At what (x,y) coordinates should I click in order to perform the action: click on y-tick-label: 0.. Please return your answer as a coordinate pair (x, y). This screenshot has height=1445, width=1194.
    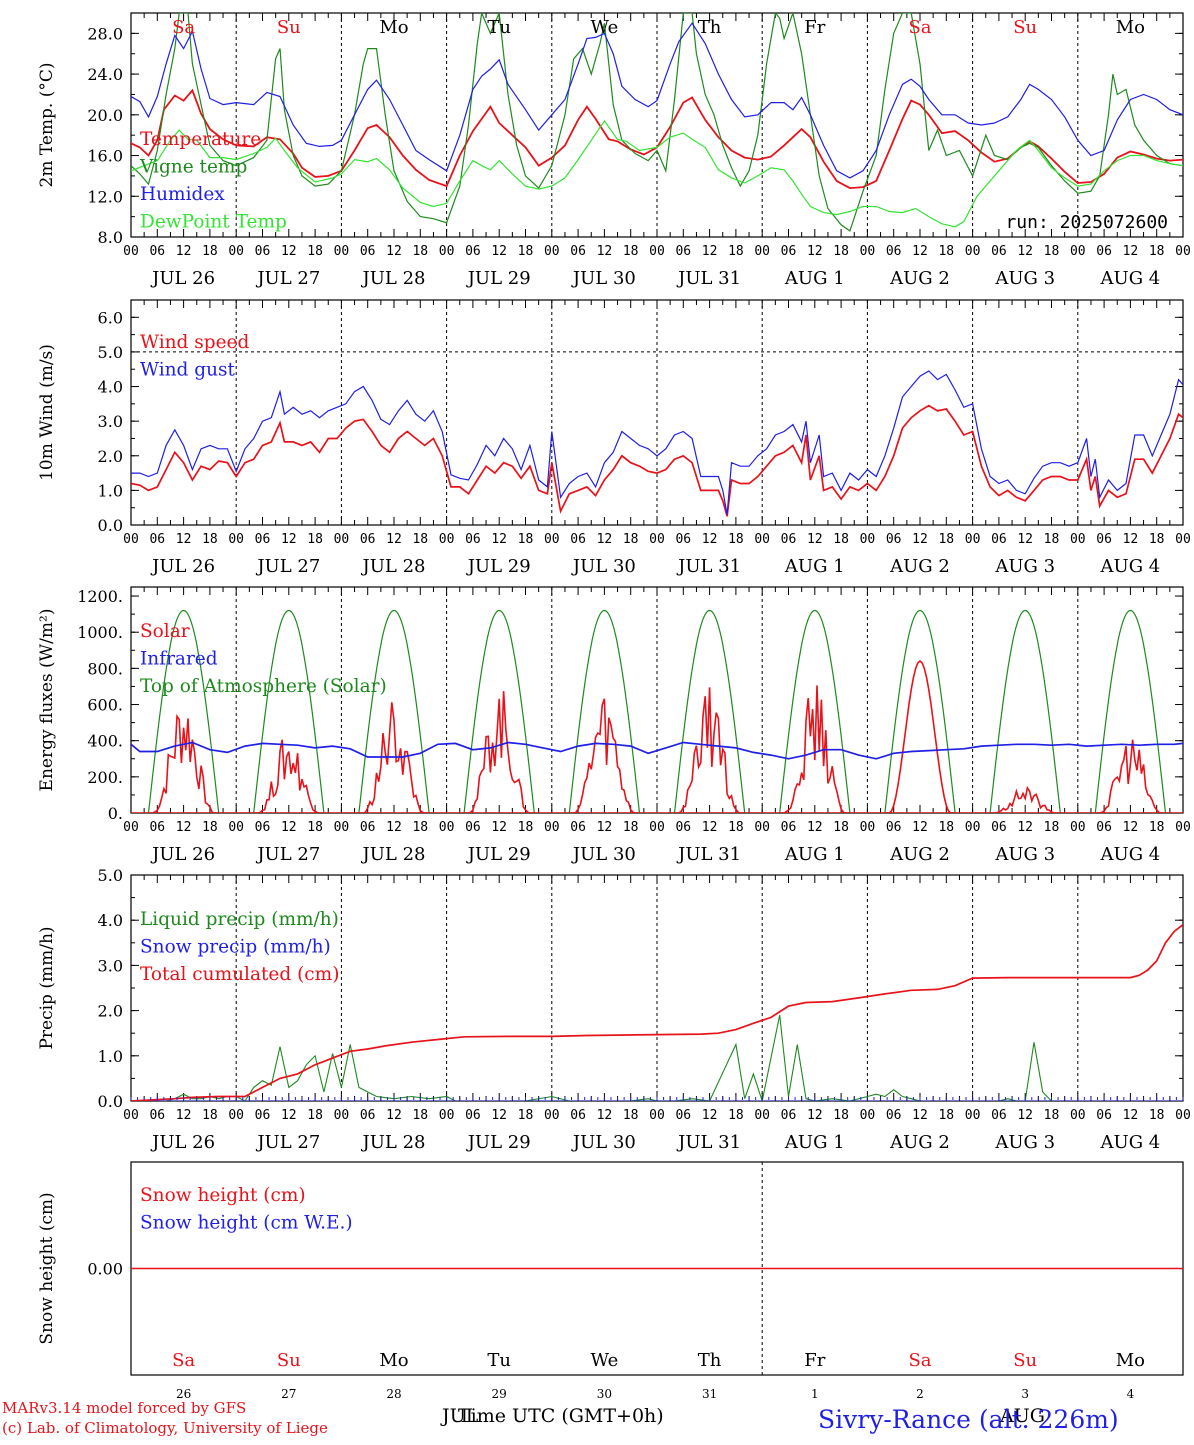
    Looking at the image, I should click on (115, 813).